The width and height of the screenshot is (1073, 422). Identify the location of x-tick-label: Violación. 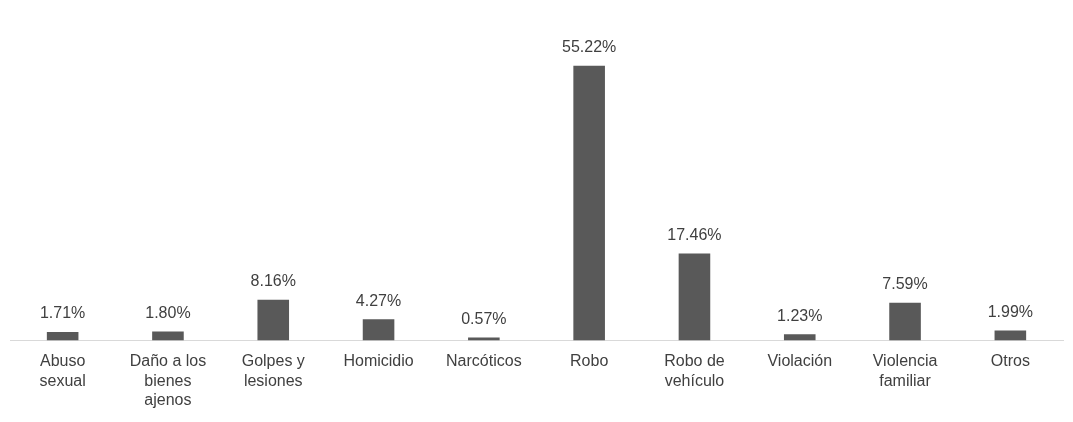
(800, 361).